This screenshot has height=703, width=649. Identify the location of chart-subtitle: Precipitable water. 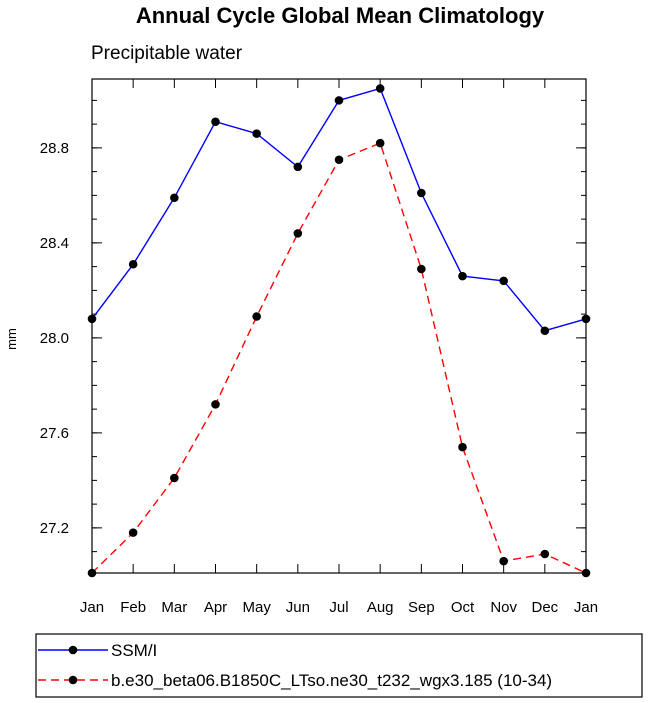
(167, 53).